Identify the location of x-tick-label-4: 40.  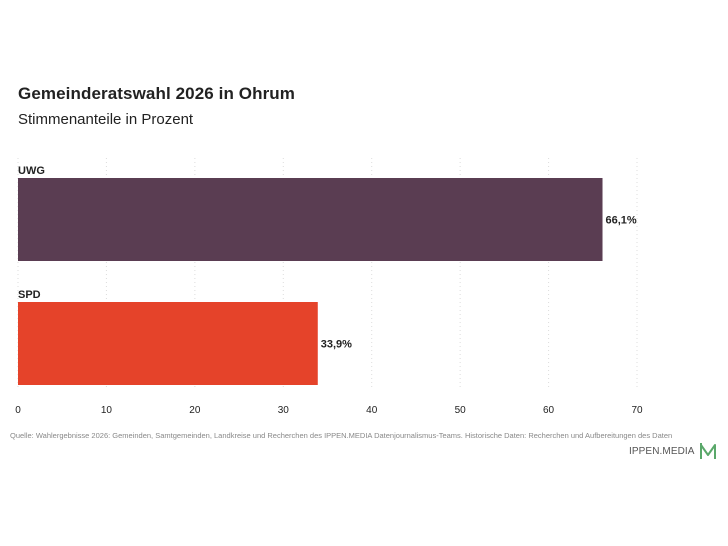
(372, 410).